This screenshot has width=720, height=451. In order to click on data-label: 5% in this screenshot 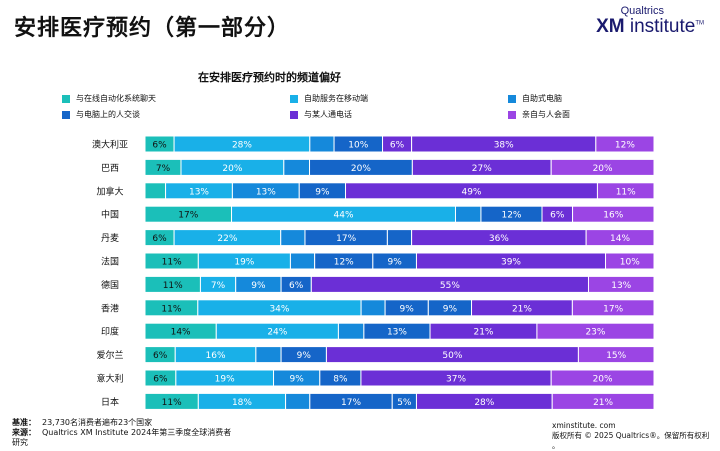, I will do `click(404, 403)`.